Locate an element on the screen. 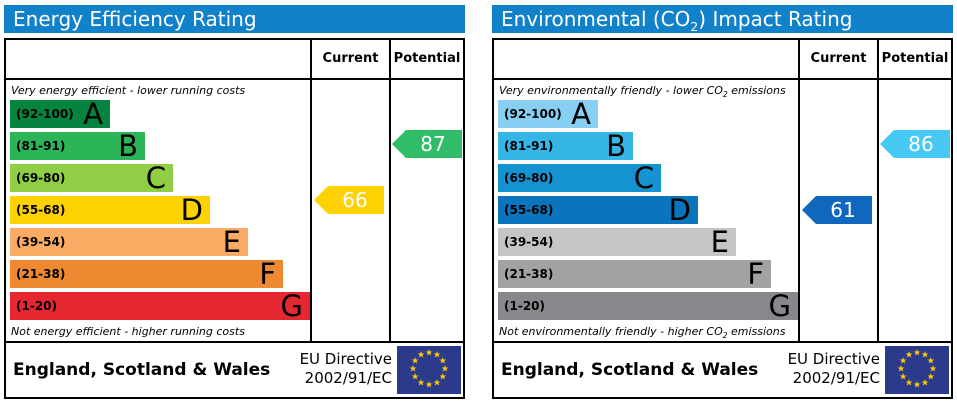 The width and height of the screenshot is (957, 404). chart-title-suffix: ) Impact Rating is located at coordinates (775, 19).